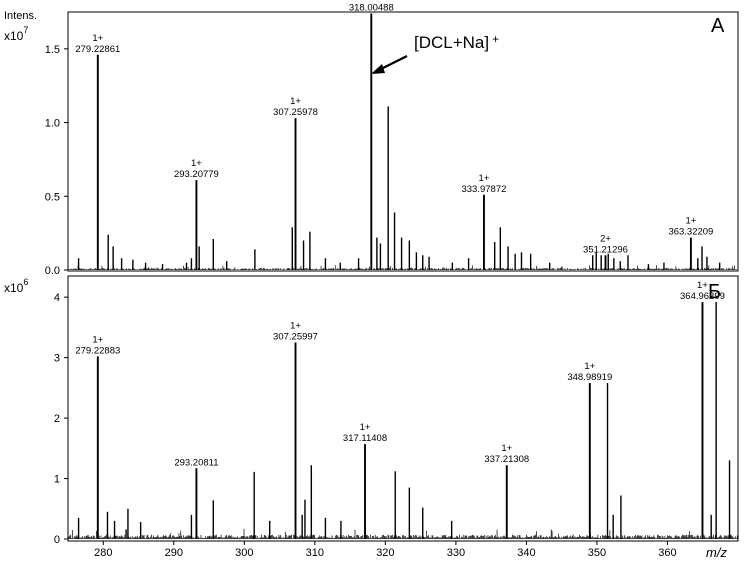 The height and width of the screenshot is (565, 756). What do you see at coordinates (526, 553) in the screenshot?
I see `x-tick-label: 340` at bounding box center [526, 553].